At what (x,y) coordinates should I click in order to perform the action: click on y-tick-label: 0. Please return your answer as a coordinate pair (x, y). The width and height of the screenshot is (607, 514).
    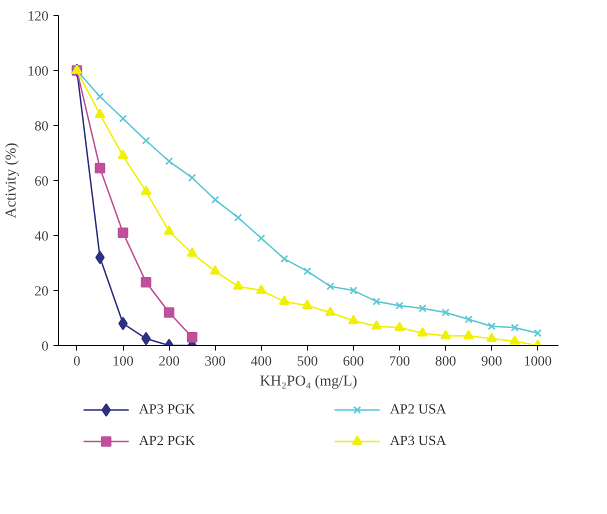
    Looking at the image, I should click on (45, 347).